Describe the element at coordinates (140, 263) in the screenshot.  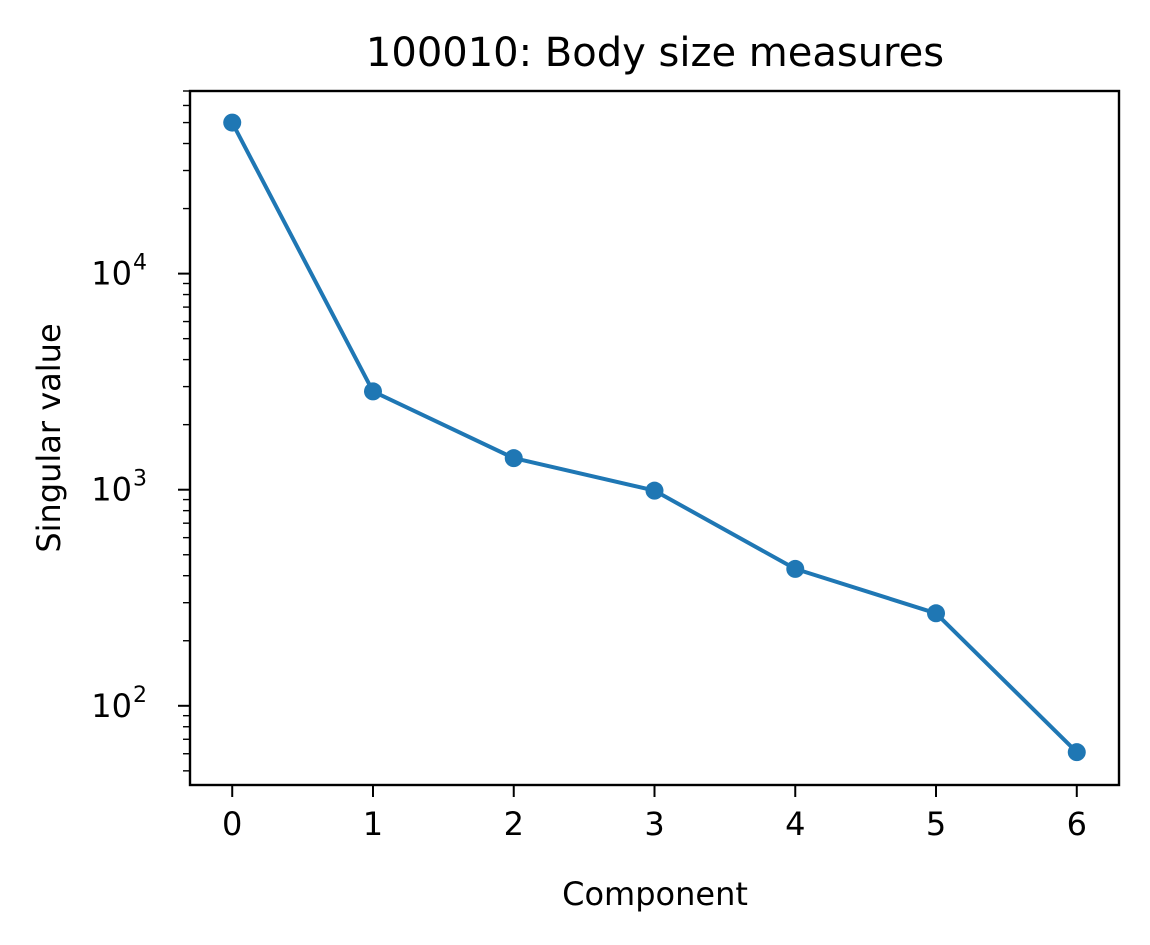
I see `y-tick-exponent: 4` at that location.